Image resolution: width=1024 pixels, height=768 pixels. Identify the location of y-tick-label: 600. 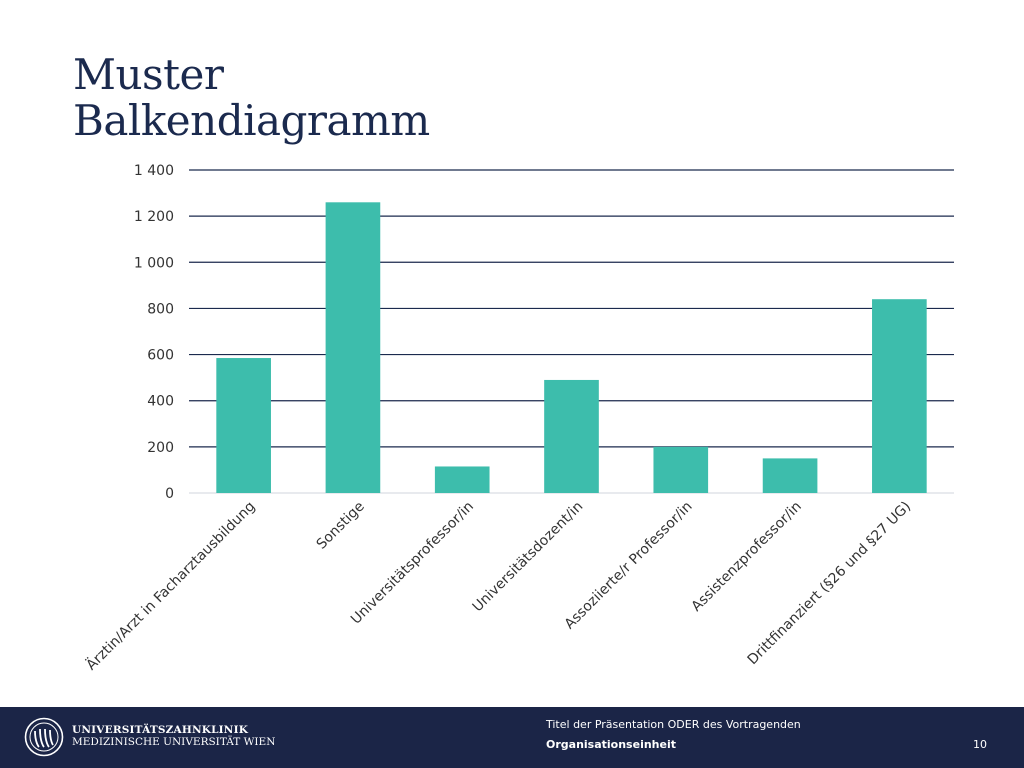
(160, 356).